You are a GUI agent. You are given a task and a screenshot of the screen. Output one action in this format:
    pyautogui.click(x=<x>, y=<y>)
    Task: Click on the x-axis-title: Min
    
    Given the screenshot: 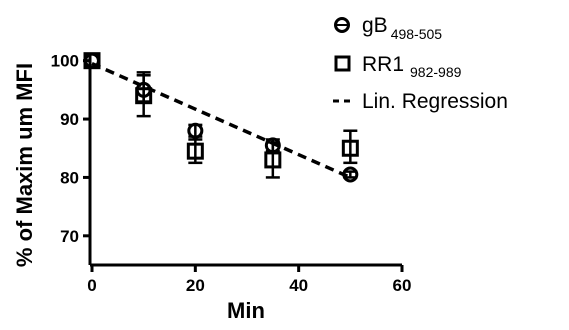 What is the action you would take?
    pyautogui.click(x=246, y=310)
    